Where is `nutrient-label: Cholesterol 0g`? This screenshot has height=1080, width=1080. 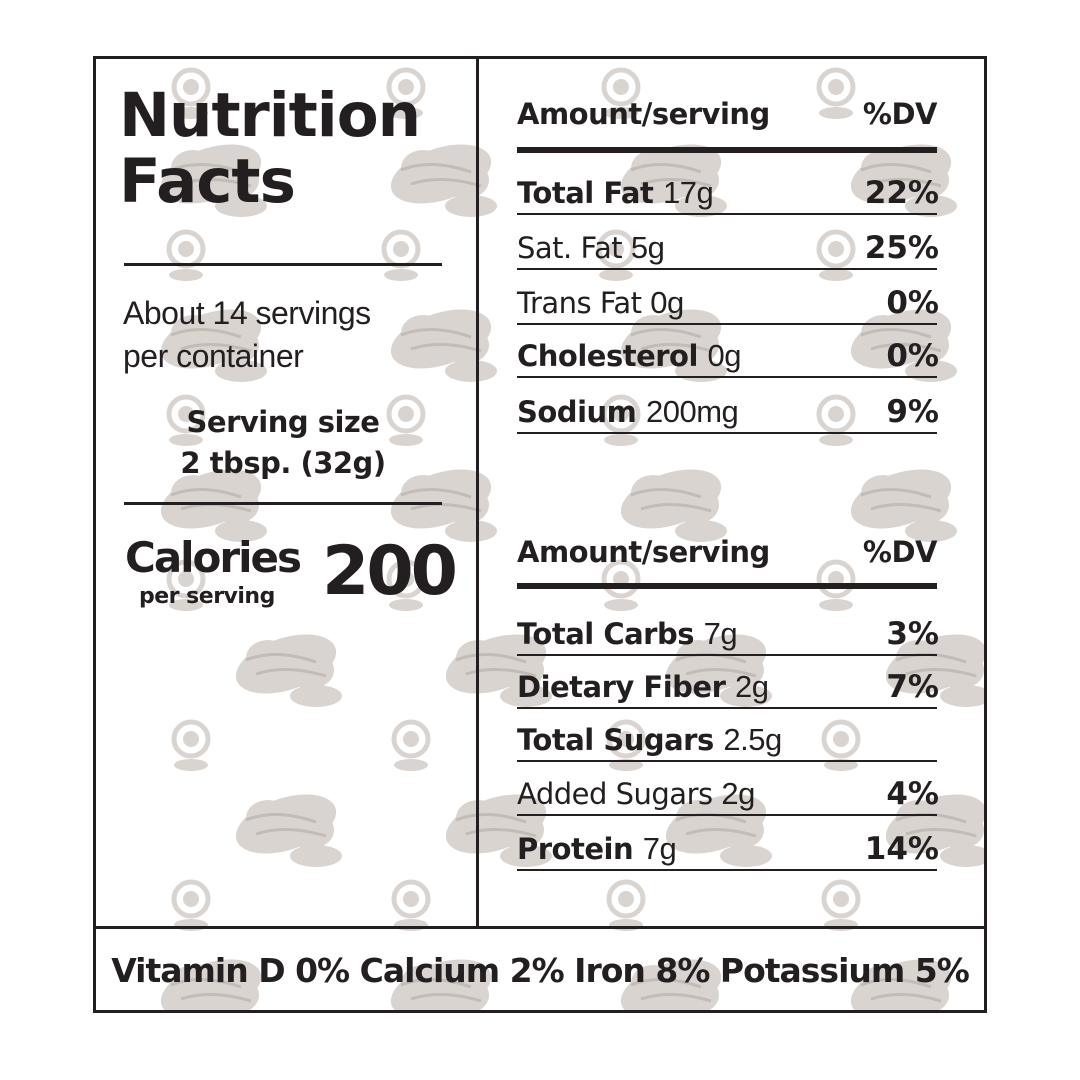
nutrient-label: Cholesterol 0g is located at coordinates (629, 356).